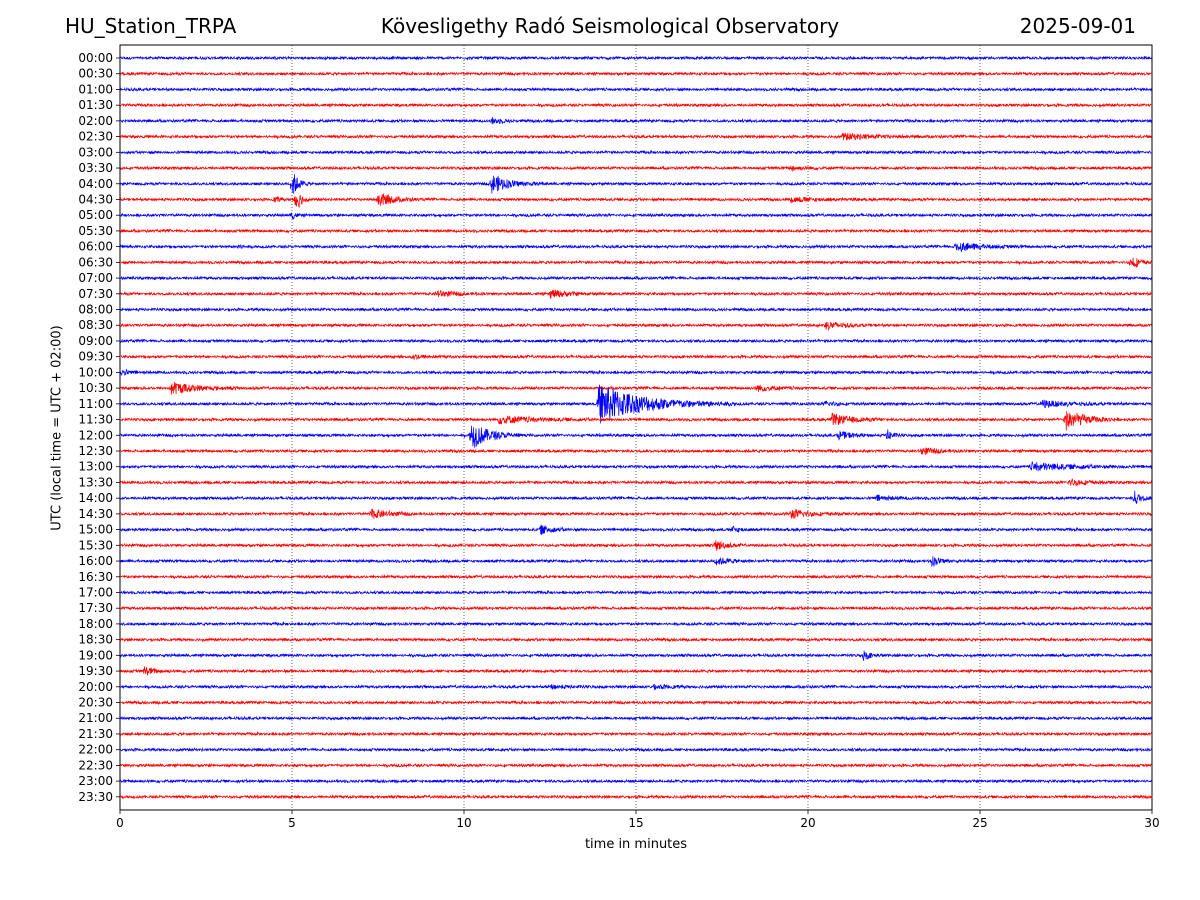  I want to click on y-tick-label: 00:00, so click(95, 58).